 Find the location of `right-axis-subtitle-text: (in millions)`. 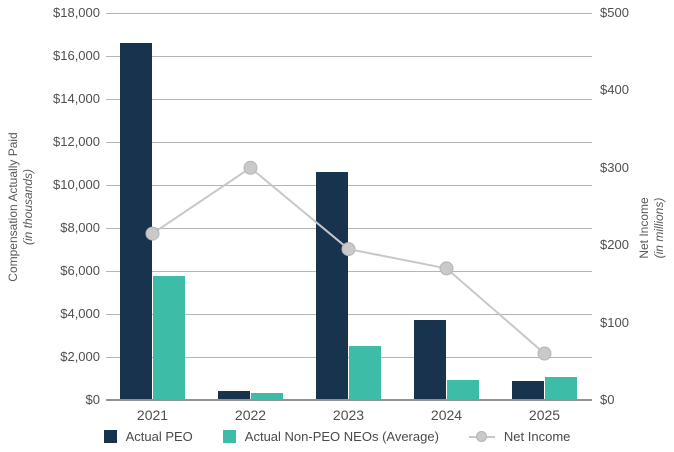

right-axis-subtitle-text: (in millions) is located at coordinates (659, 228).